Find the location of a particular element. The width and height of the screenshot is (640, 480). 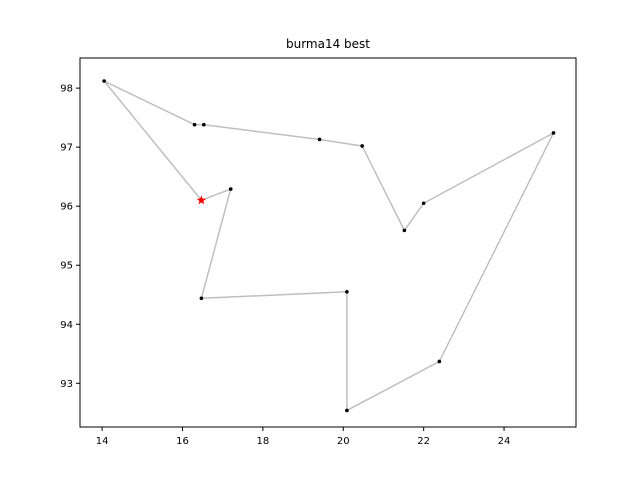

y-axis: 93 94 95 96 97 98 is located at coordinates (70, 237).